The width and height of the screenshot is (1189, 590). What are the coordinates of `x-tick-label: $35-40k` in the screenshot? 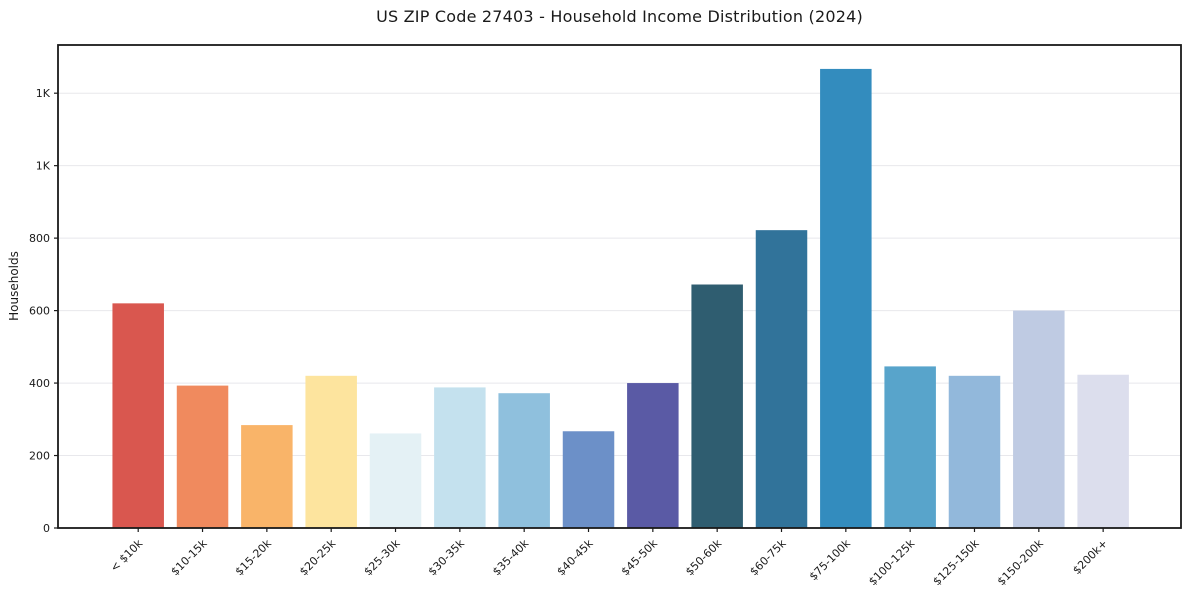 It's located at (511, 557).